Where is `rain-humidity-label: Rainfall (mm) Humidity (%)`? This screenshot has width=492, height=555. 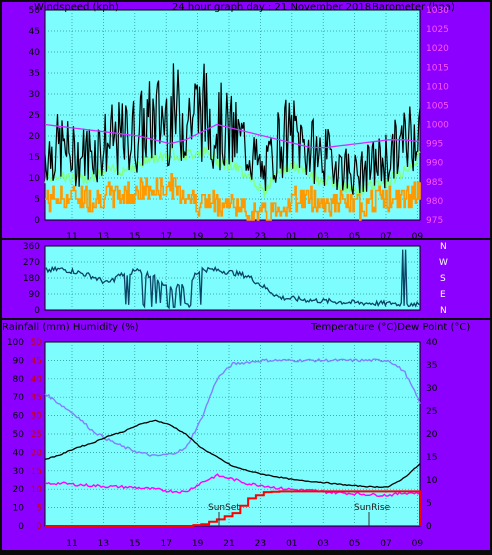
rain-humidity-label: Rainfall (mm) Humidity (%) is located at coordinates (70, 327).